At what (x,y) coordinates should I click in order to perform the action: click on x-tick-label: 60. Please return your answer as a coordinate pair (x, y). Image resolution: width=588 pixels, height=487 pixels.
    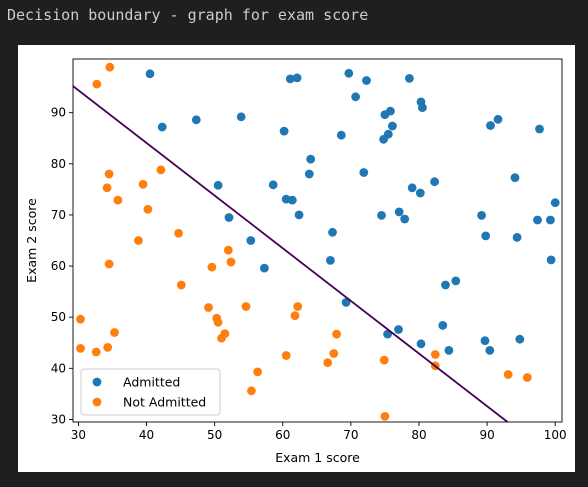
    Looking at the image, I should click on (282, 435).